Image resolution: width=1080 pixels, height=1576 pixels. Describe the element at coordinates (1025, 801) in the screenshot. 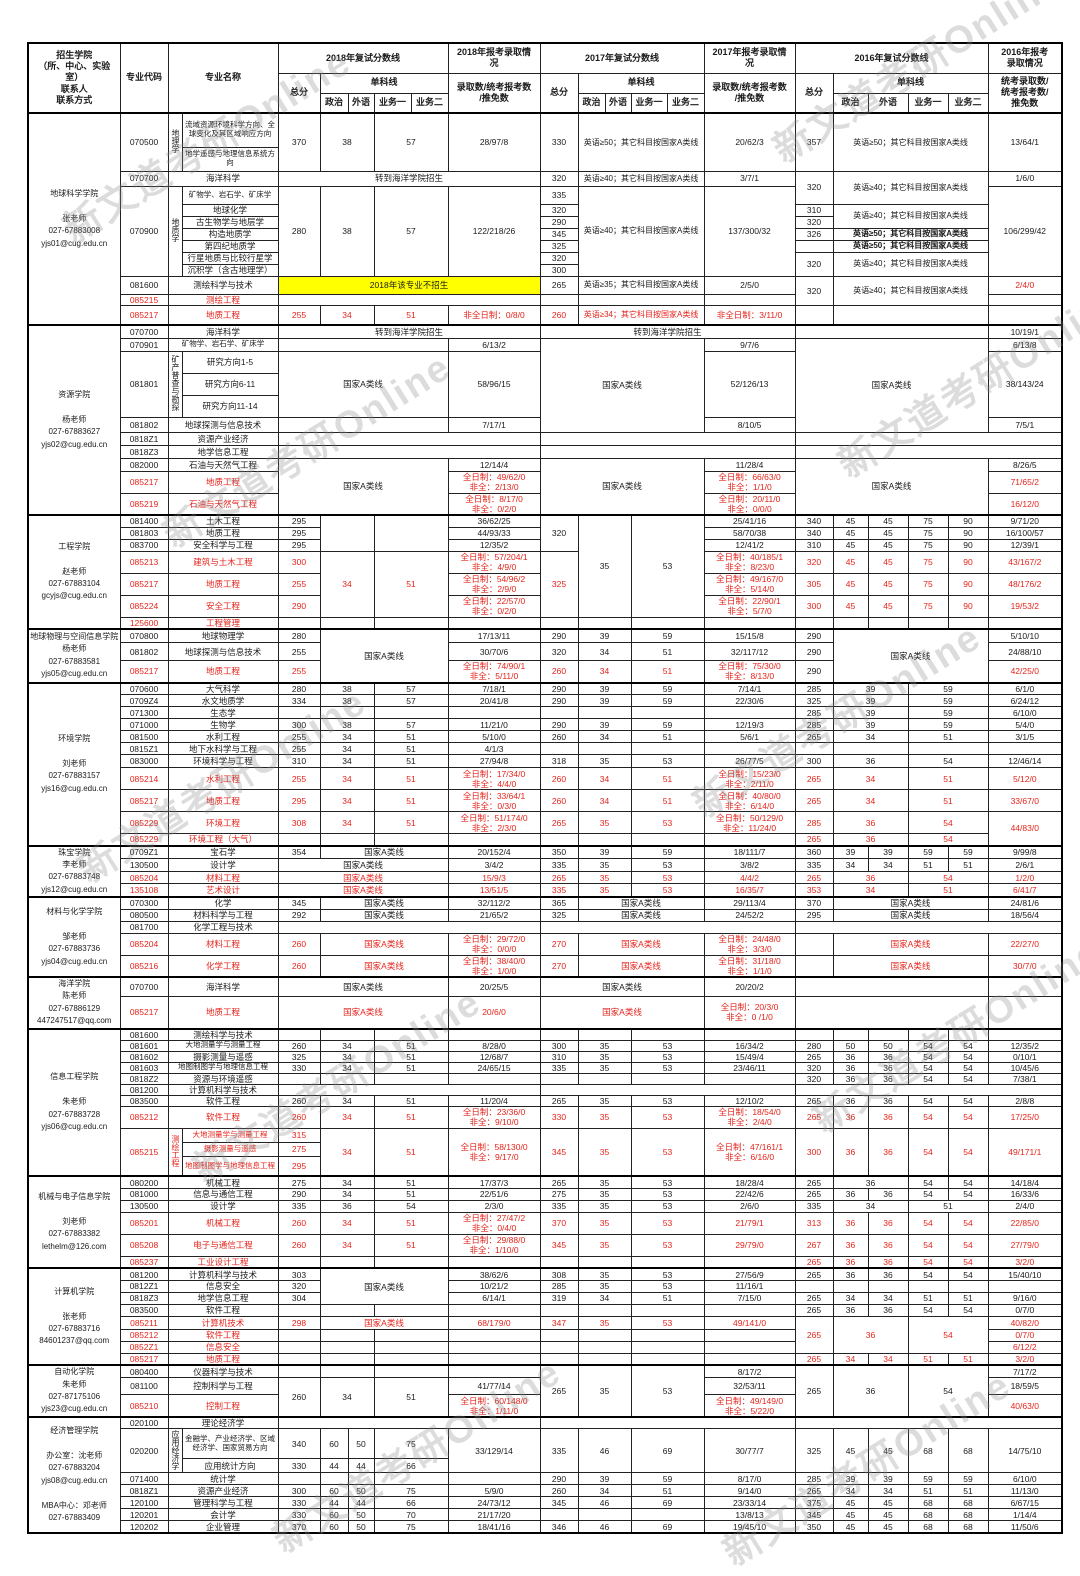

I see `admission-cell: 33/67/0` at that location.